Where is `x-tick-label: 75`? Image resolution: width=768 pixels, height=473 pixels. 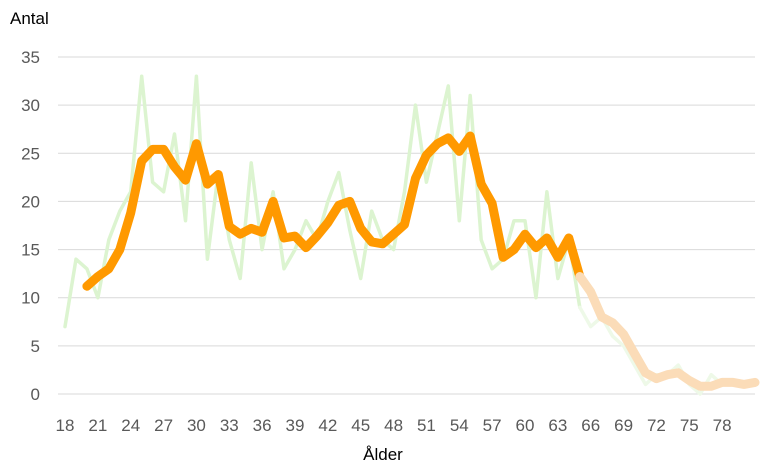
x-tick-label: 75 is located at coordinates (689, 425).